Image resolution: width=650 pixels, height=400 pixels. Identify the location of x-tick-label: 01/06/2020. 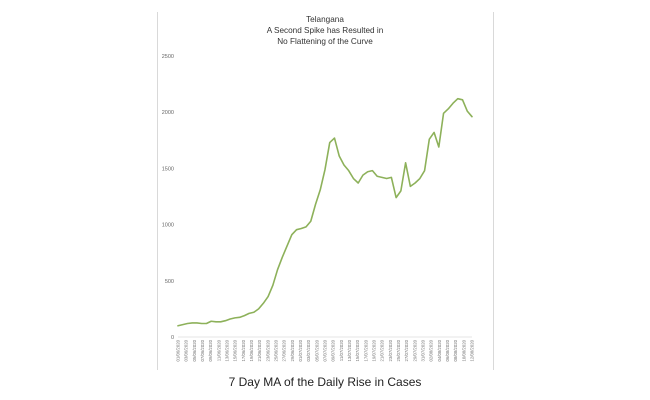
(178, 350).